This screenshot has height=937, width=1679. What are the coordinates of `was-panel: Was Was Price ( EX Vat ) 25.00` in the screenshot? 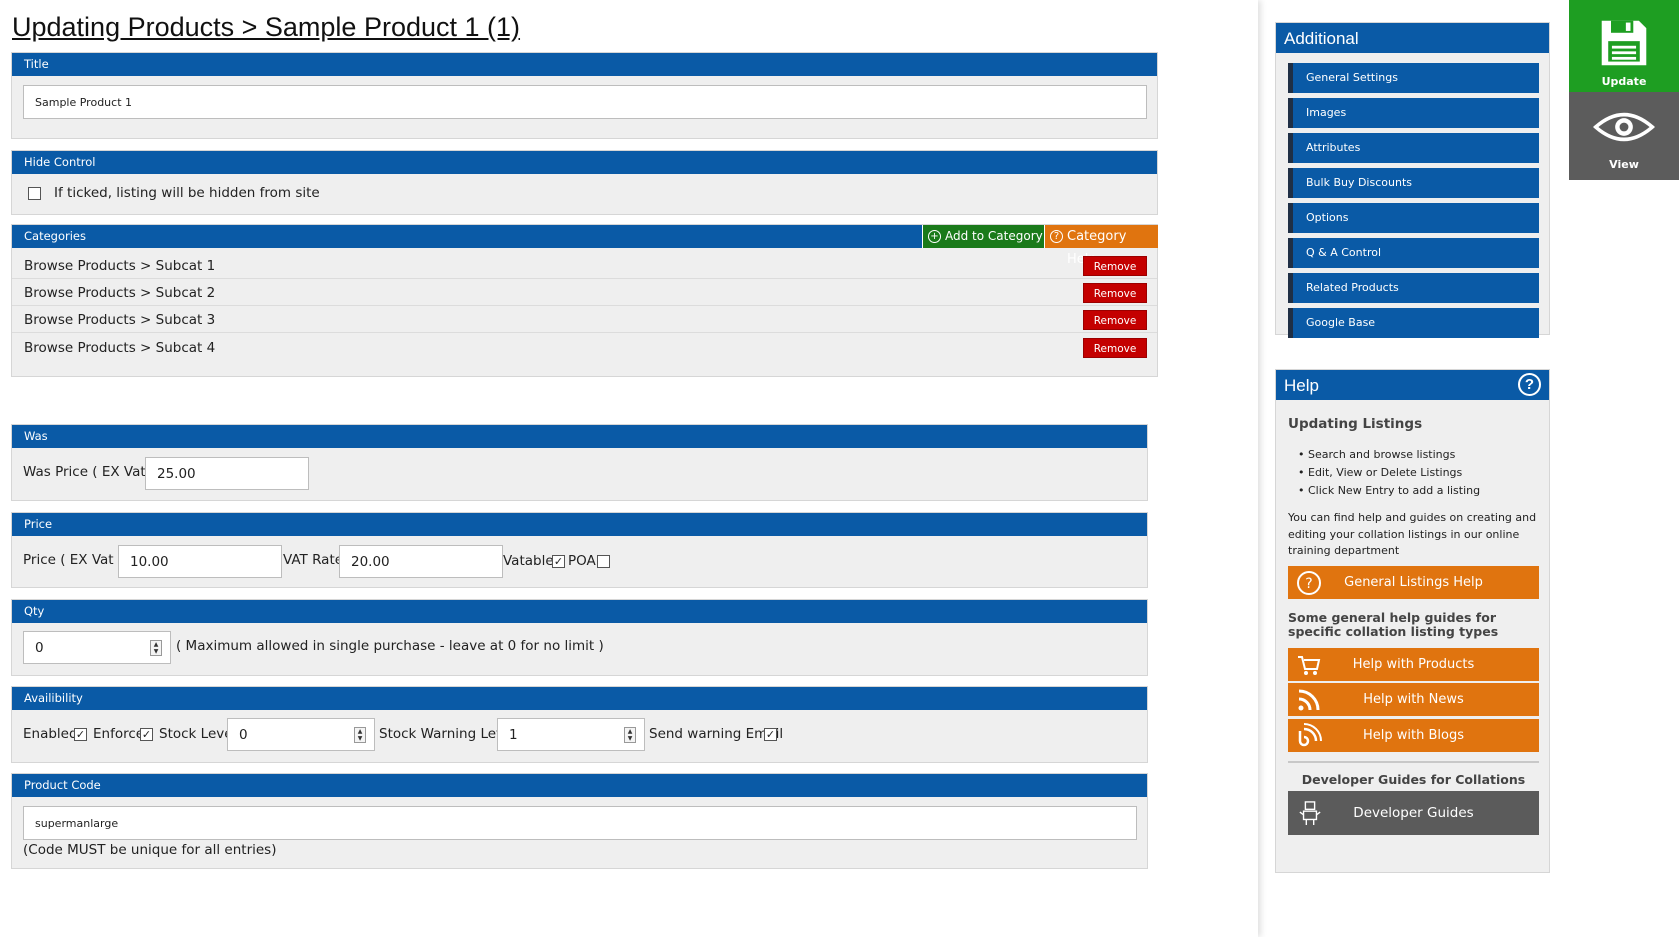 It's located at (579, 462).